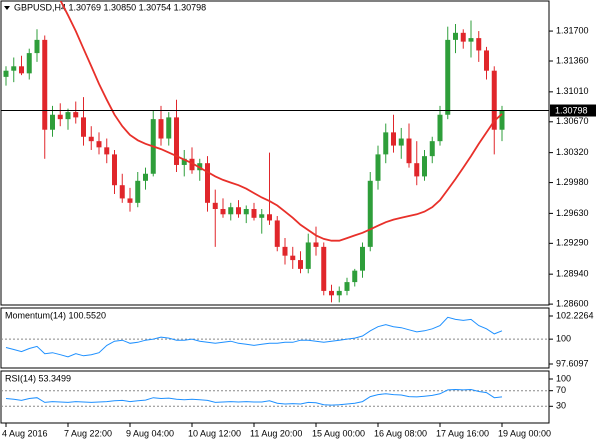 This screenshot has width=600, height=443. I want to click on last-price-box, so click(573, 110).